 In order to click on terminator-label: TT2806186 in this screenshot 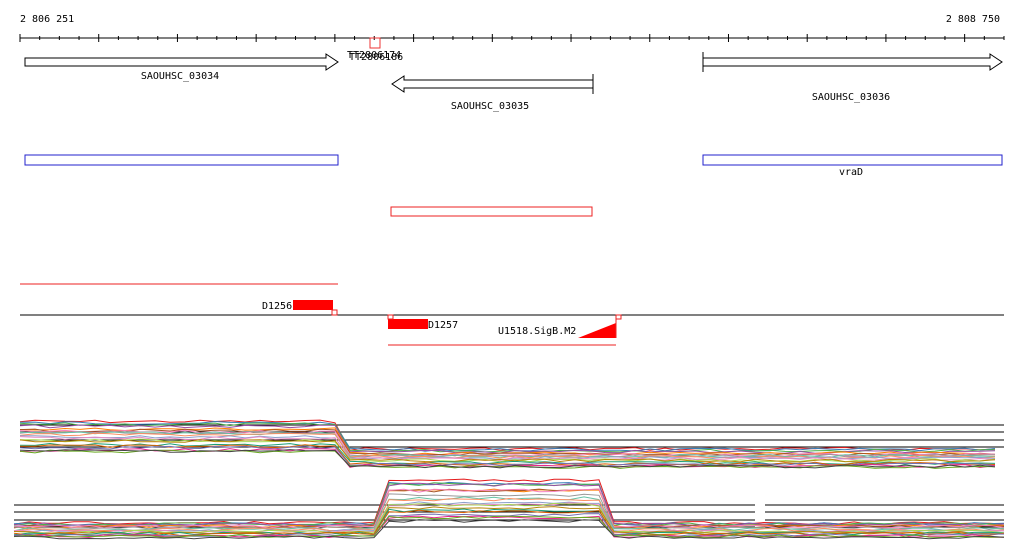, I will do `click(376, 57)`.